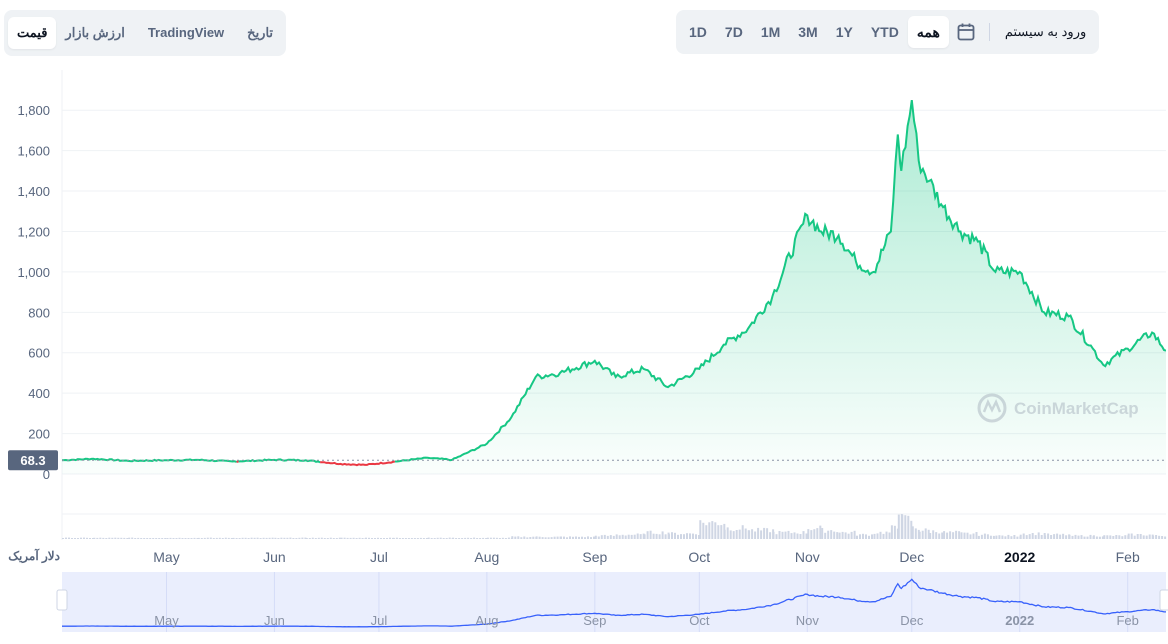  I want to click on history-tab: تاریخ, so click(260, 32).